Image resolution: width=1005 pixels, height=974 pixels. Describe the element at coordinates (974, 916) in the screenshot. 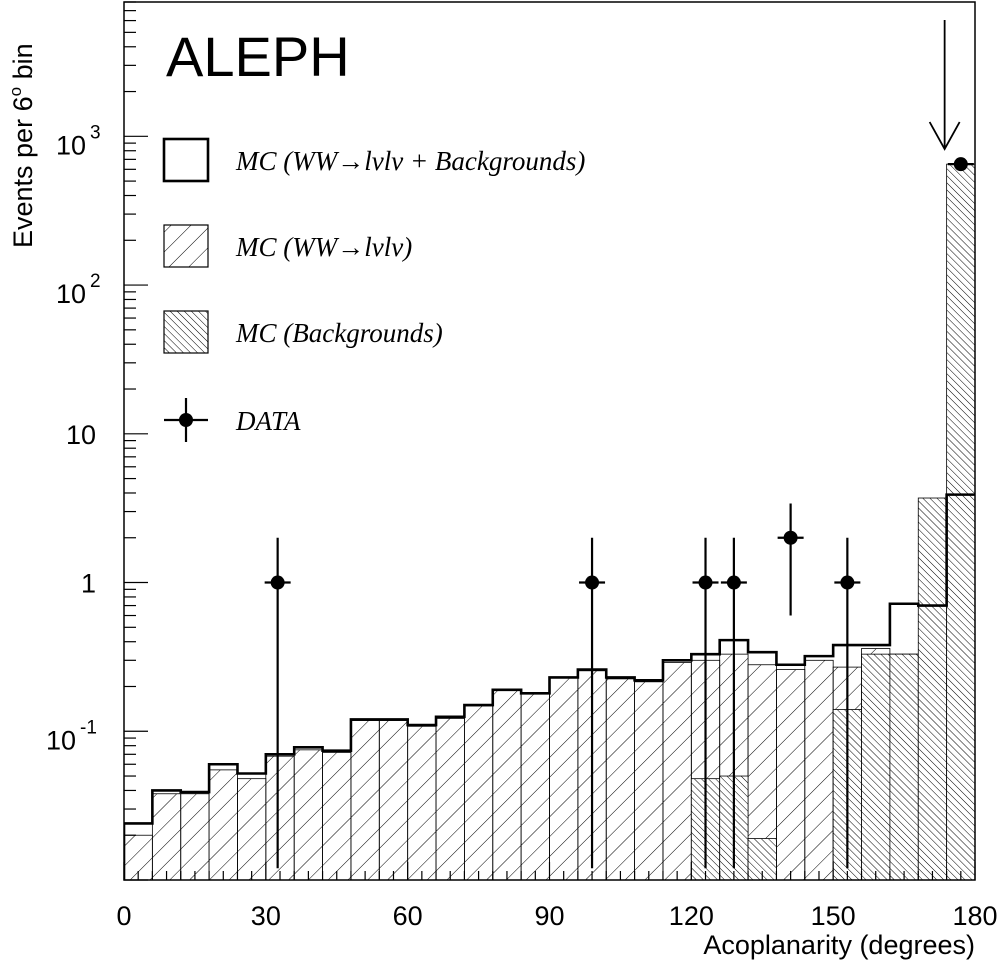

I see `x-tick-label: 180` at that location.